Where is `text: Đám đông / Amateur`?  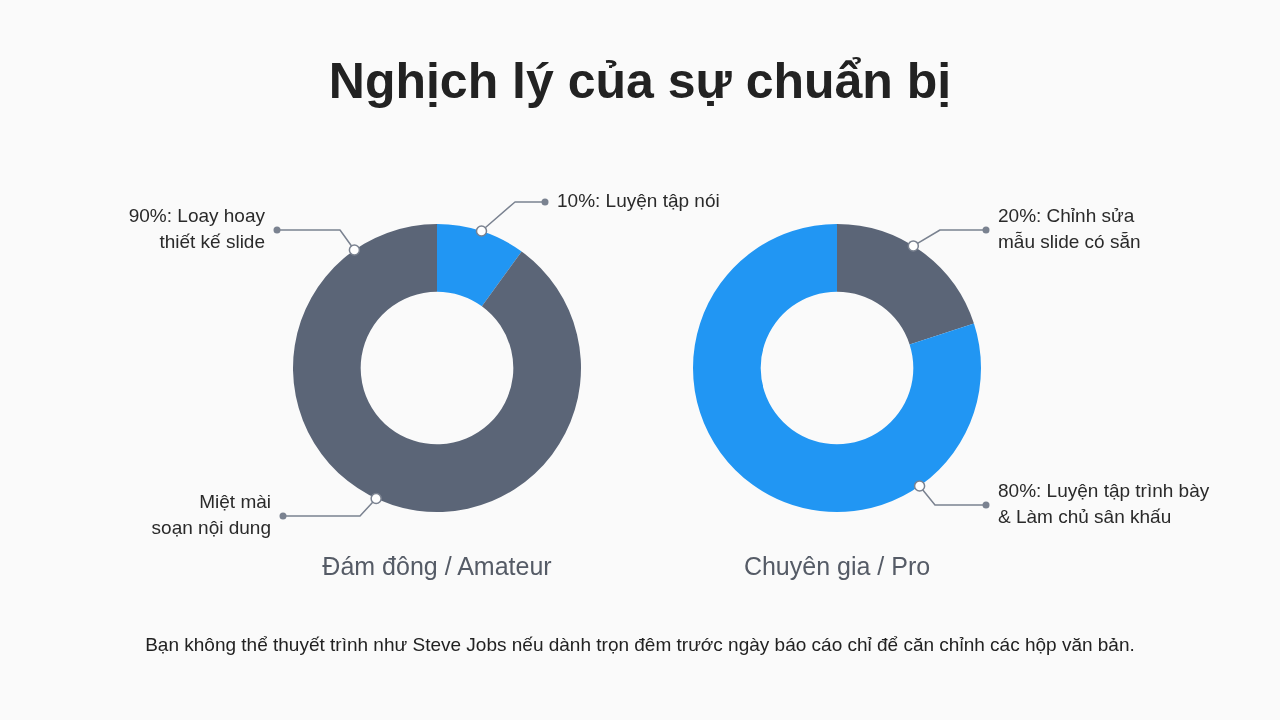 text: Đám đông / Amateur is located at coordinates (437, 565).